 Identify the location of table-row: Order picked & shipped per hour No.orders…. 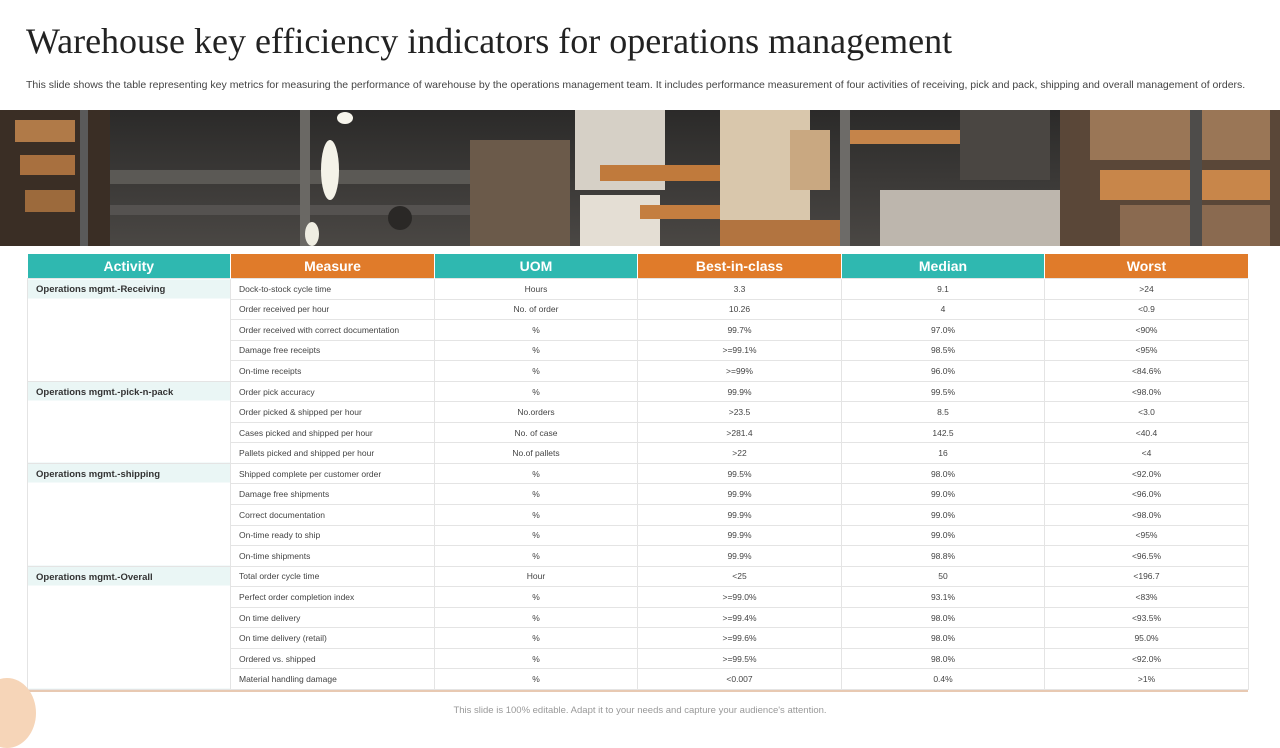
(638, 412).